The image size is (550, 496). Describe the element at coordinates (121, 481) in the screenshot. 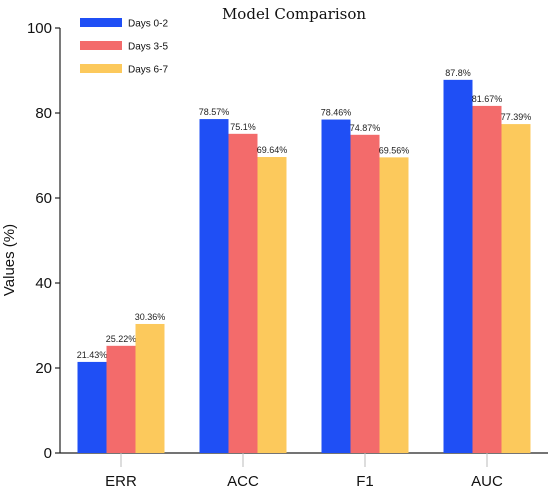

I see `x-tick-label: ERR` at that location.